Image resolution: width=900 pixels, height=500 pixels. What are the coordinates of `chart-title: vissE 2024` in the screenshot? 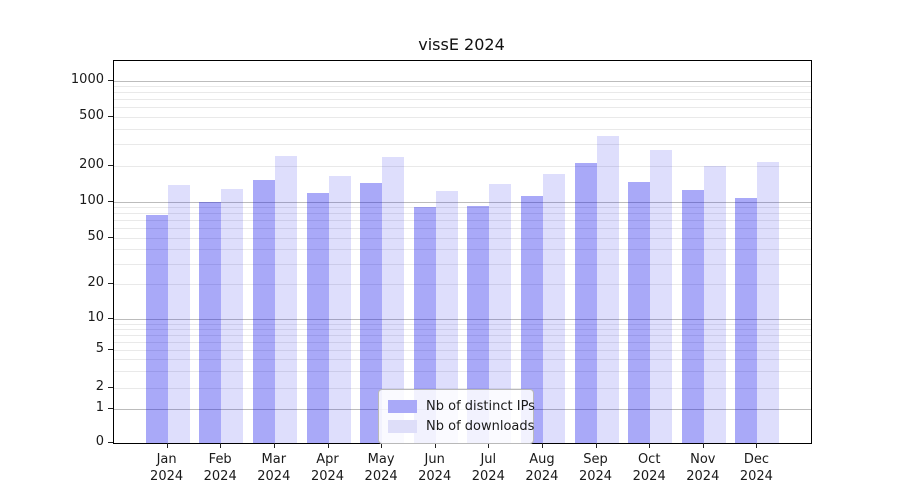 It's located at (461, 44).